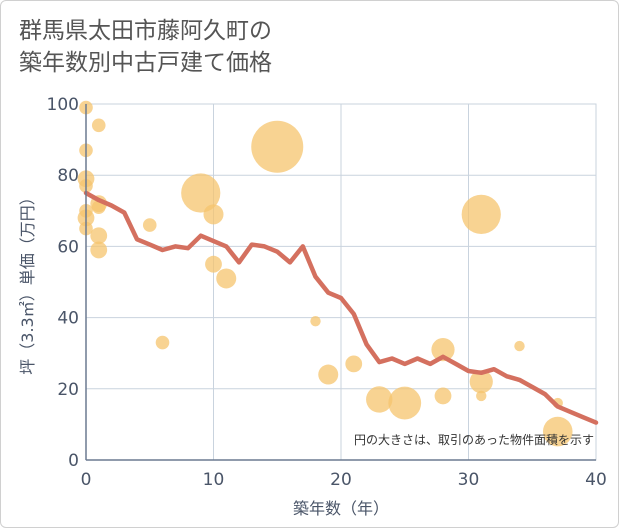 This screenshot has width=621, height=530. What do you see at coordinates (68, 319) in the screenshot?
I see `y-tick-label: 40` at bounding box center [68, 319].